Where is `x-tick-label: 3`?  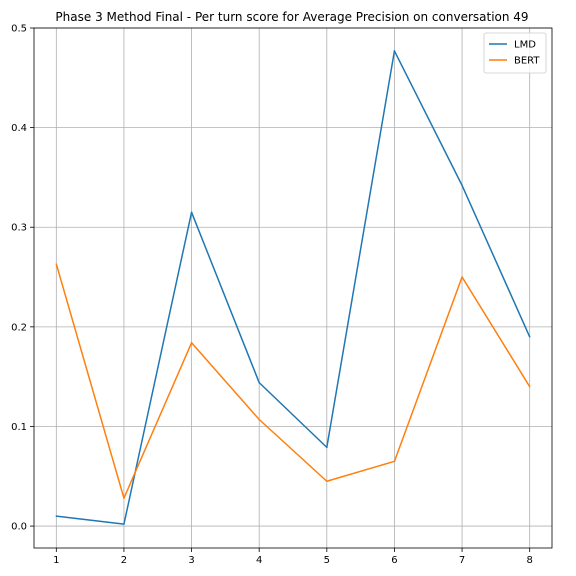
x-tick-label: 3 is located at coordinates (191, 560).